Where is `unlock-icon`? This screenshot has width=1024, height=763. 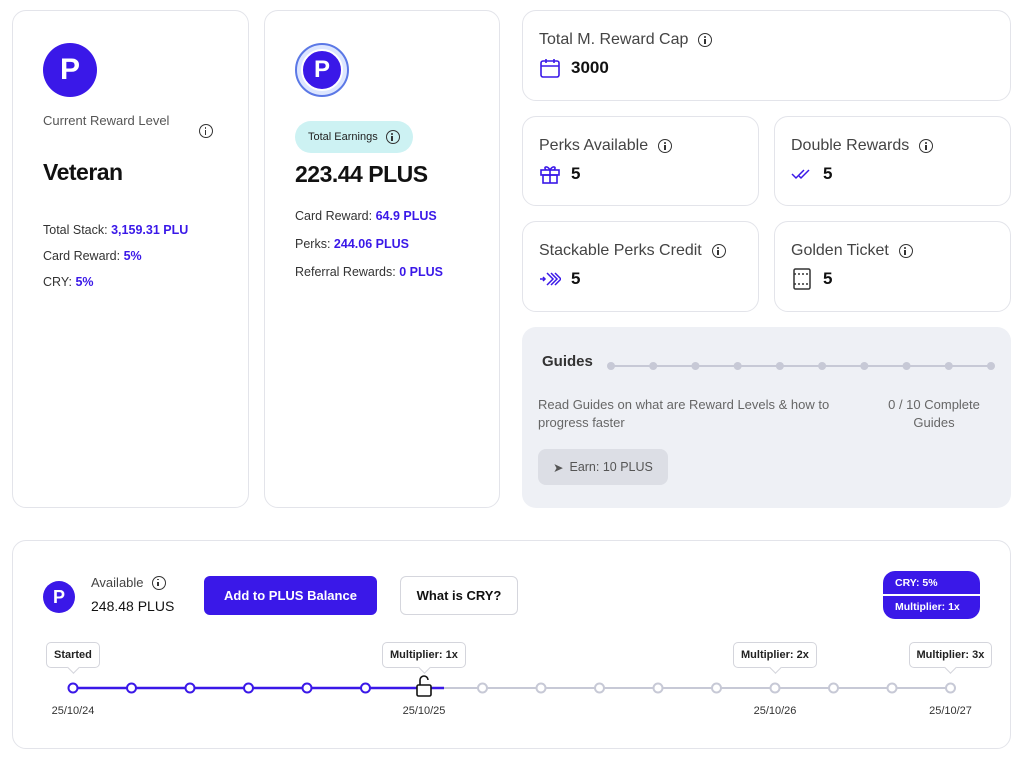 unlock-icon is located at coordinates (424, 686).